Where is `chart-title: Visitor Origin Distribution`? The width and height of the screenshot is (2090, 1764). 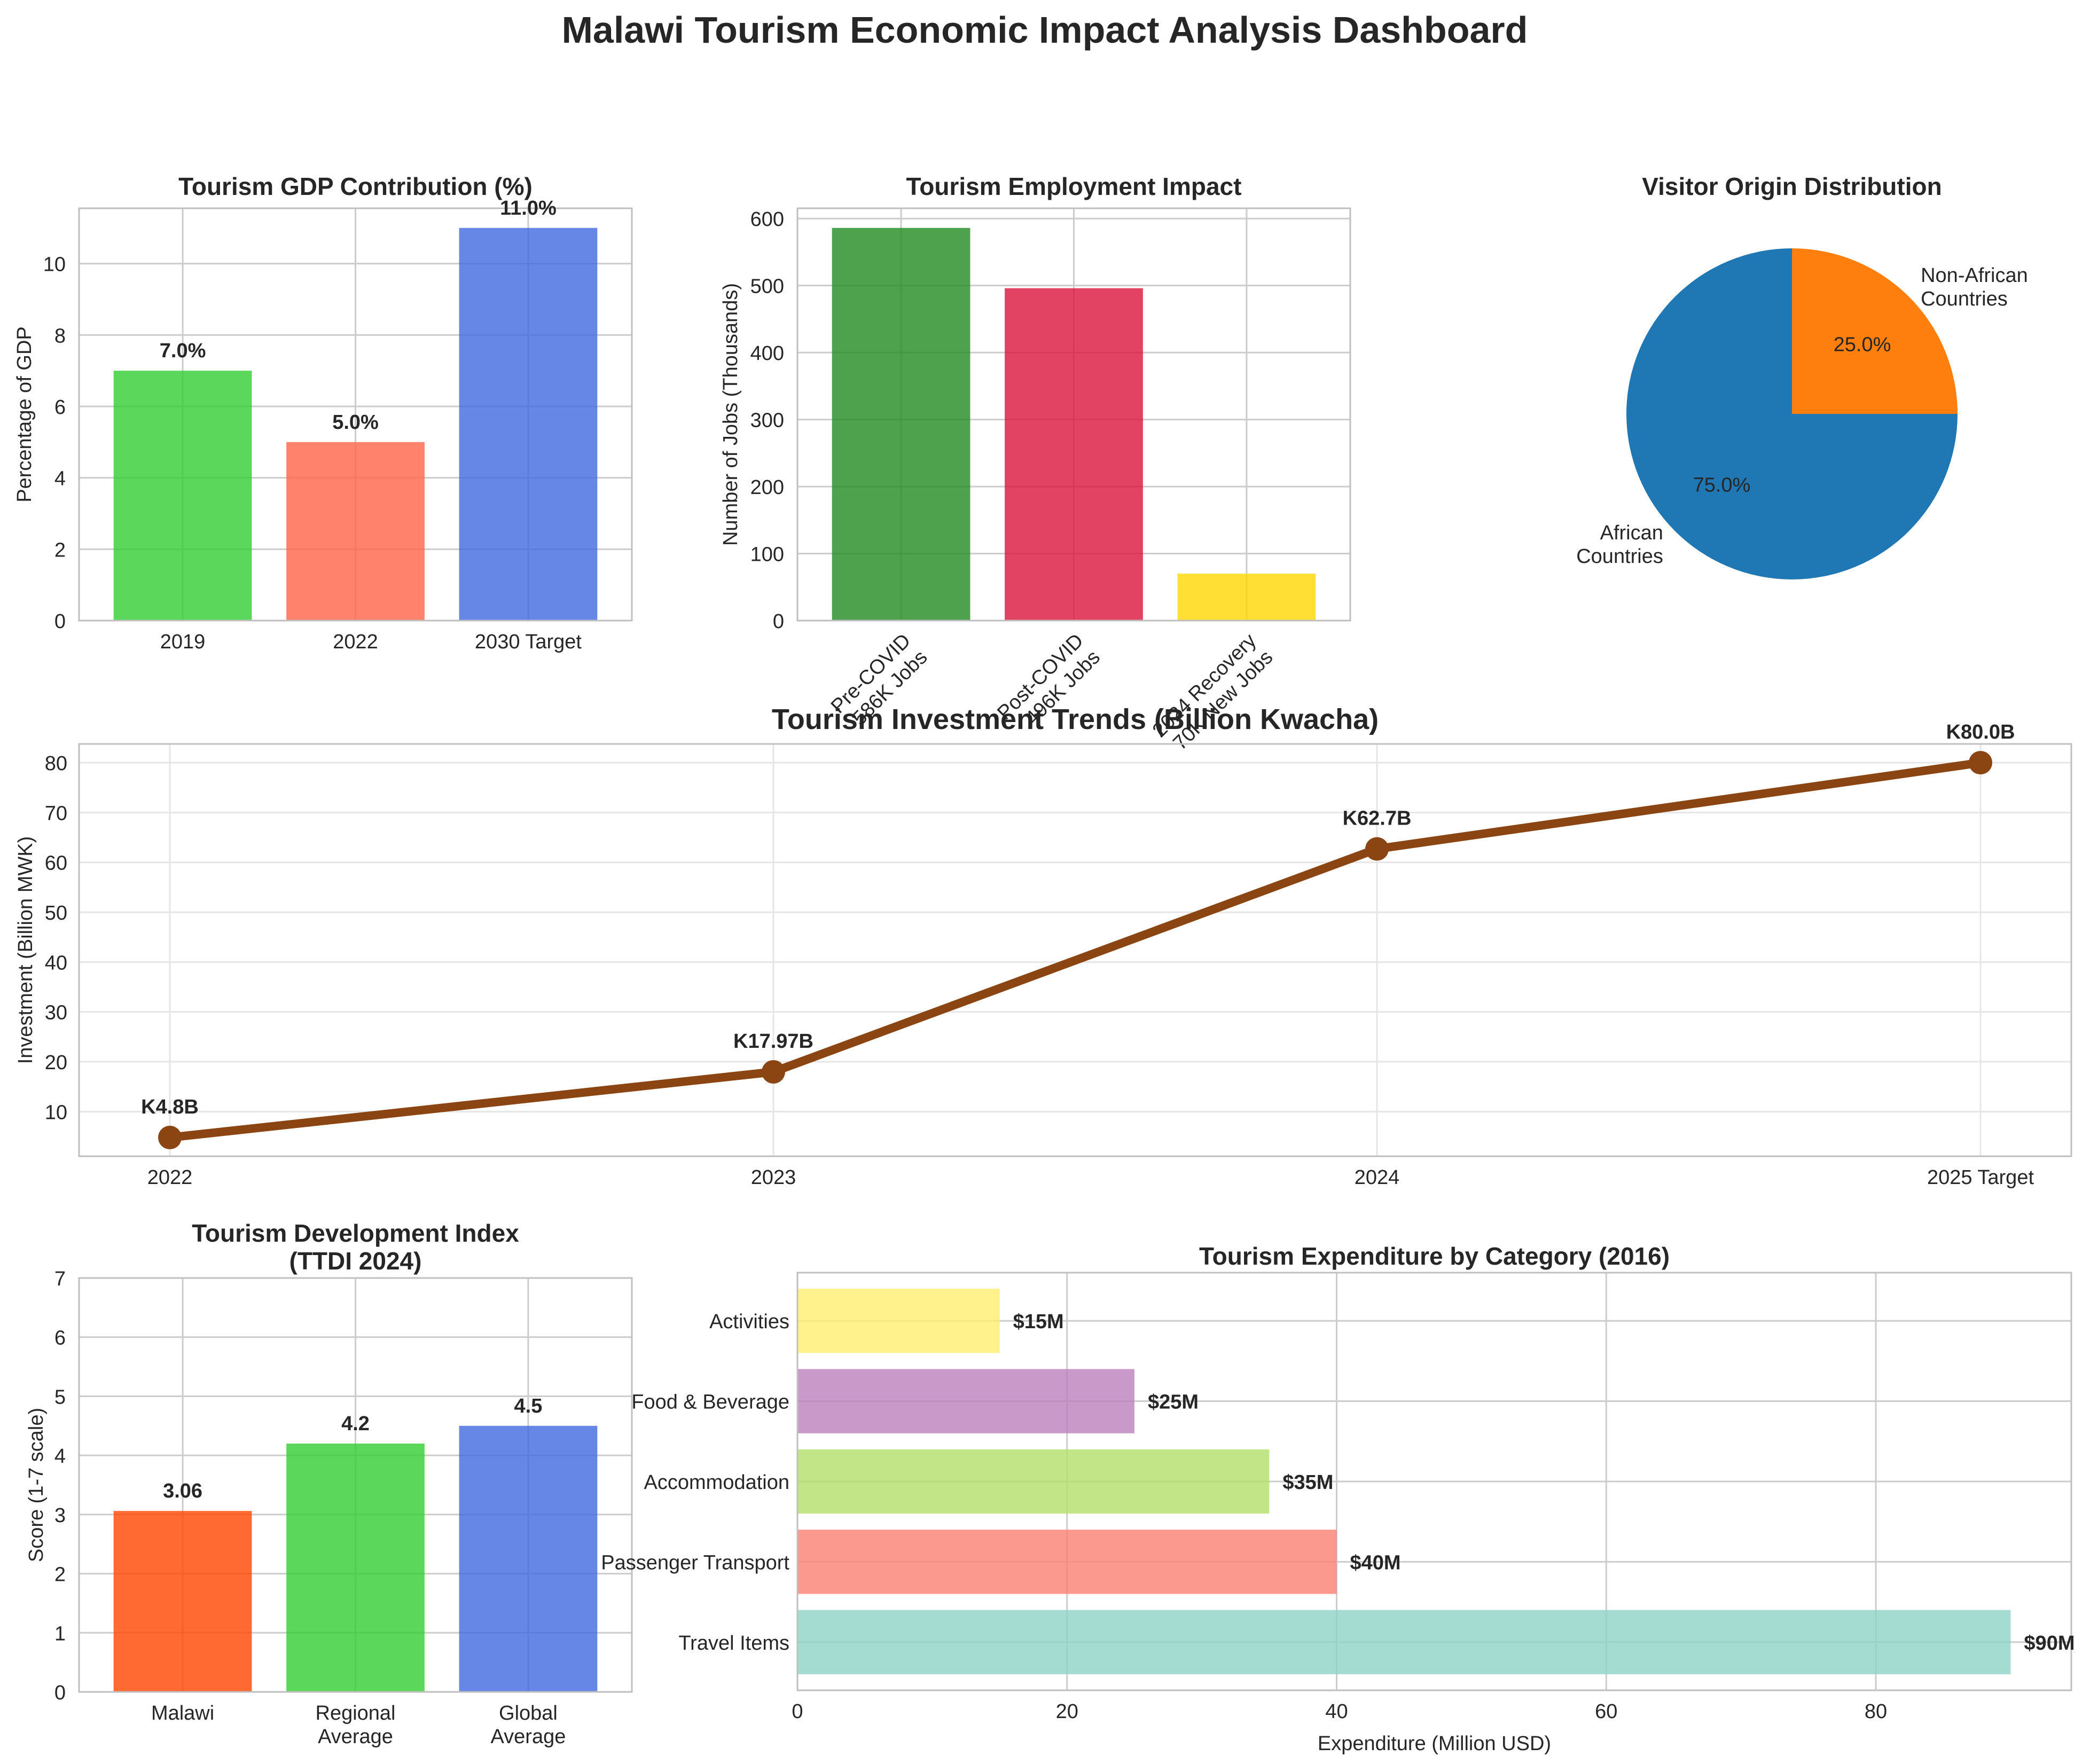
chart-title: Visitor Origin Distribution is located at coordinates (1792, 186).